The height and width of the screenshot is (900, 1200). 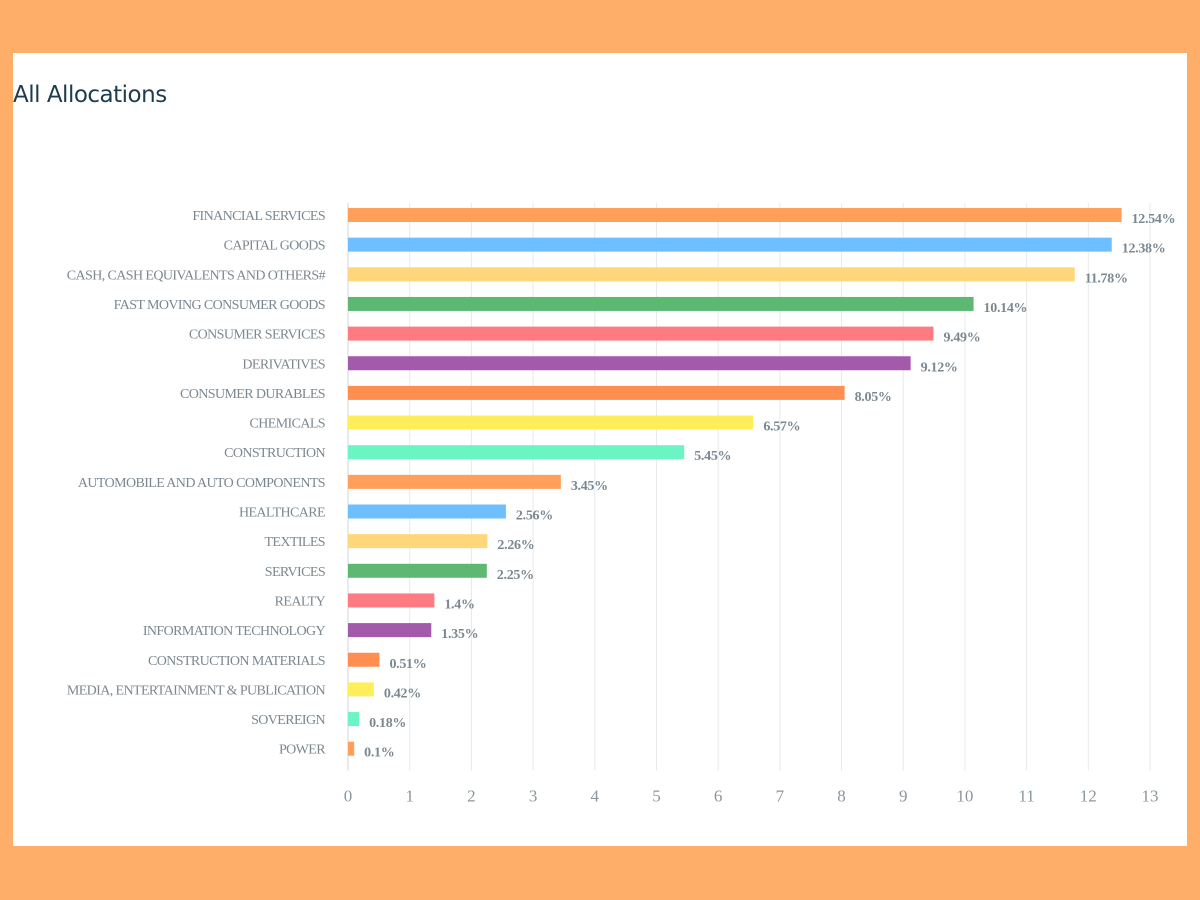 What do you see at coordinates (407, 664) in the screenshot?
I see `value-label: 0.51%` at bounding box center [407, 664].